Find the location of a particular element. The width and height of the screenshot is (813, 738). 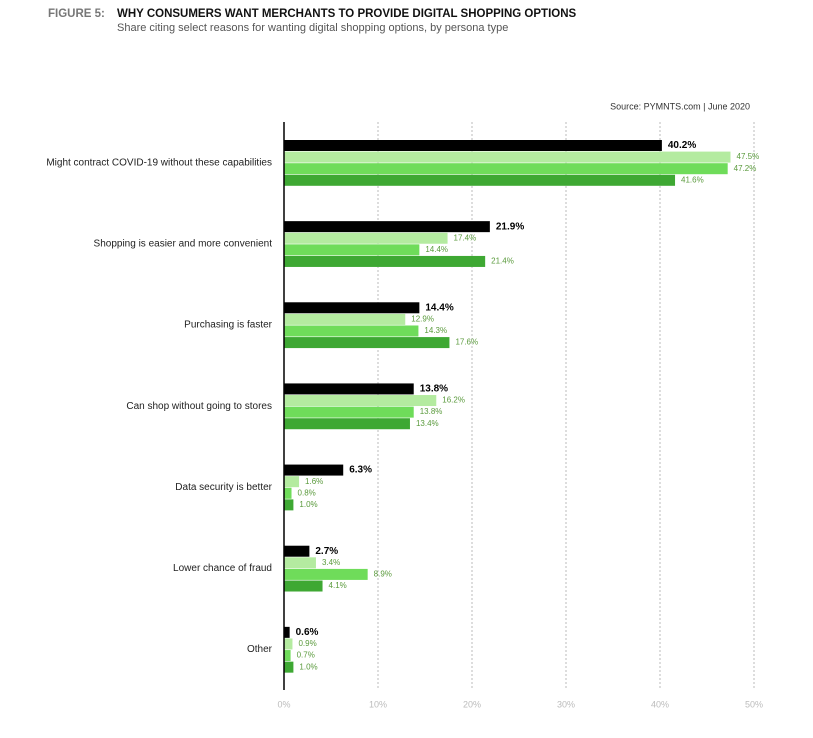

category-label: Can shop without going to stores is located at coordinates (199, 406).